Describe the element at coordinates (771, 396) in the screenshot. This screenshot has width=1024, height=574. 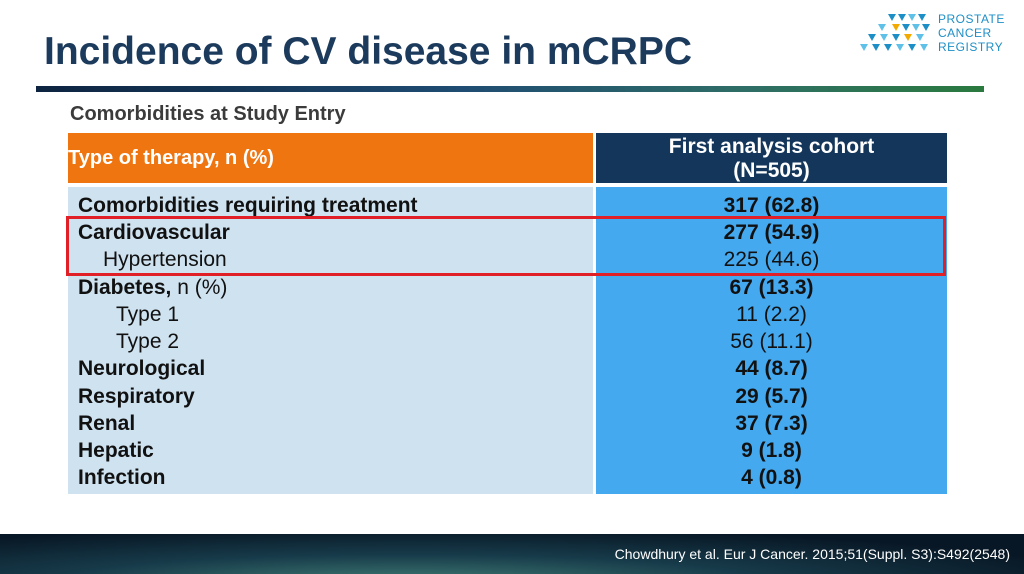
I see `row-value-respiratory: 29 (5.7)` at that location.